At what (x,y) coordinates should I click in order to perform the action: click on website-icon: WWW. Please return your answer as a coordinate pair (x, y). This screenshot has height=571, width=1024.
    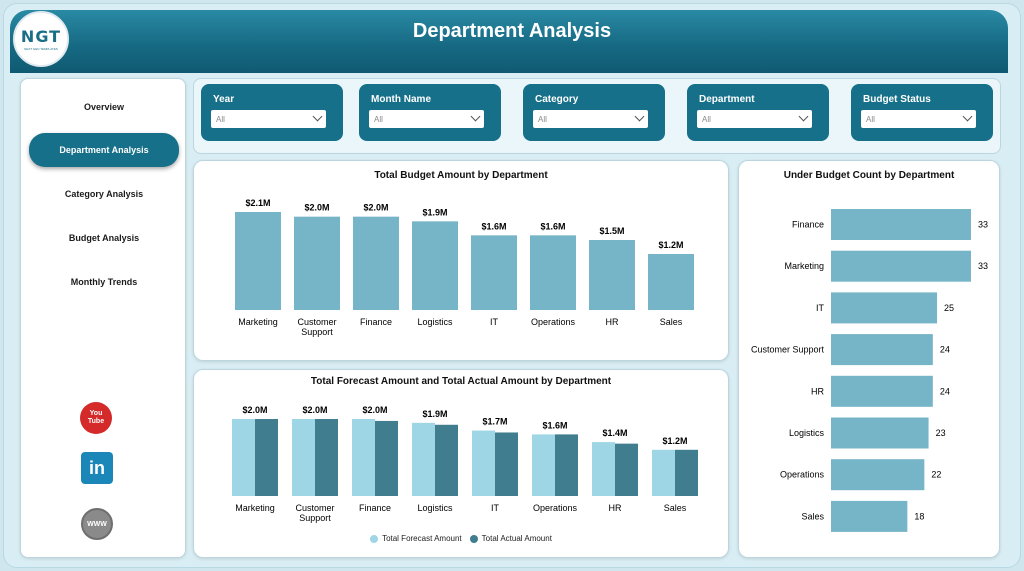
    Looking at the image, I should click on (97, 524).